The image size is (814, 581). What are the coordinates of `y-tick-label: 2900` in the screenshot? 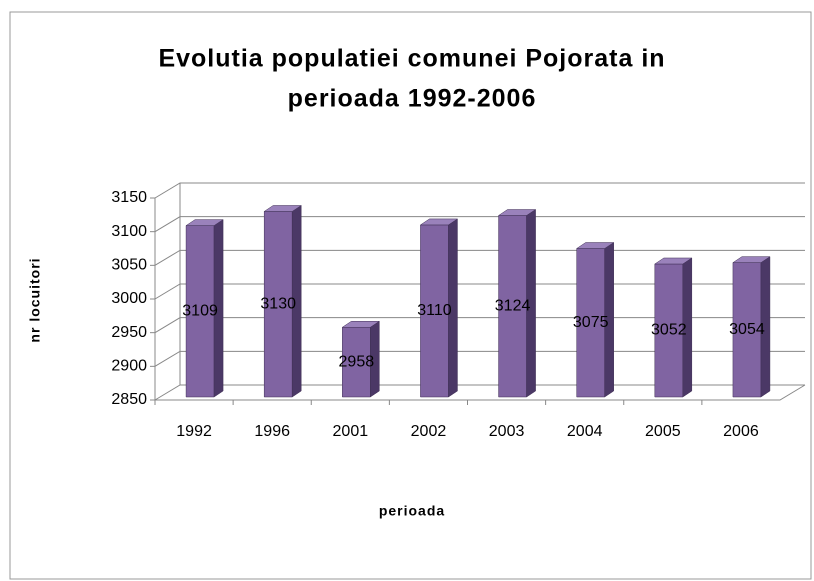 It's located at (129, 366).